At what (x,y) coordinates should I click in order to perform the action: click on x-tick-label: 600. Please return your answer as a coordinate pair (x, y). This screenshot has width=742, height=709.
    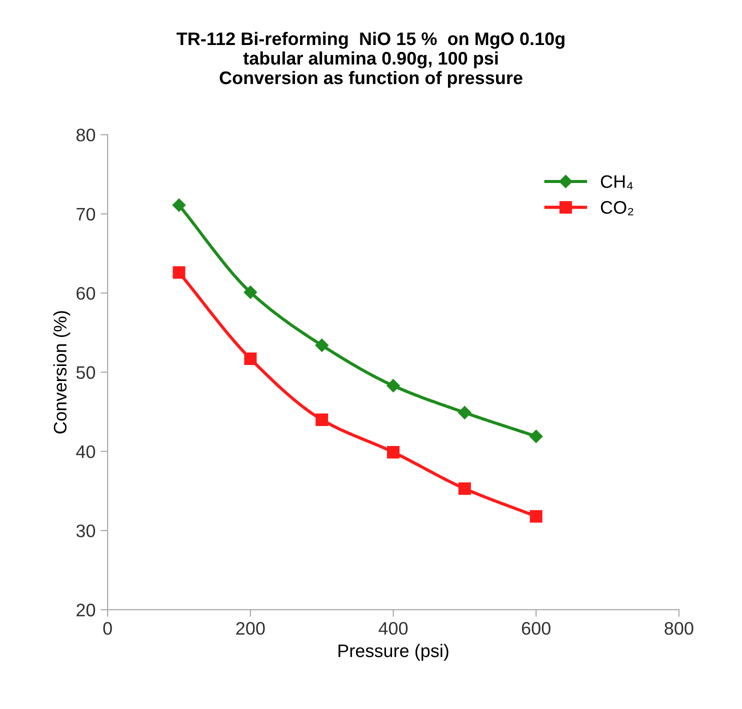
    Looking at the image, I should click on (536, 628).